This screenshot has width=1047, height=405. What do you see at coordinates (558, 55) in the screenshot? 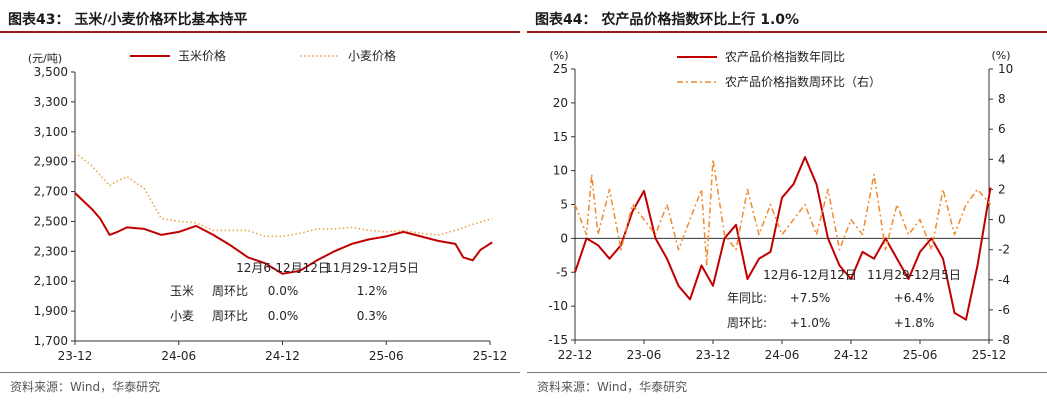
I see `y-axis-unit-label: (%)` at bounding box center [558, 55].